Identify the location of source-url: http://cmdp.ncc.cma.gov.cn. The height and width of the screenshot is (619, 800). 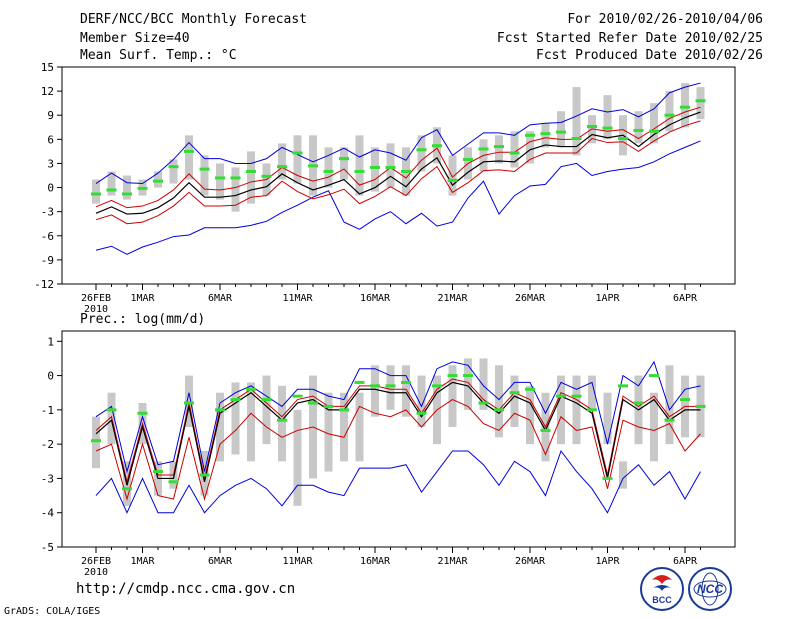
(186, 589).